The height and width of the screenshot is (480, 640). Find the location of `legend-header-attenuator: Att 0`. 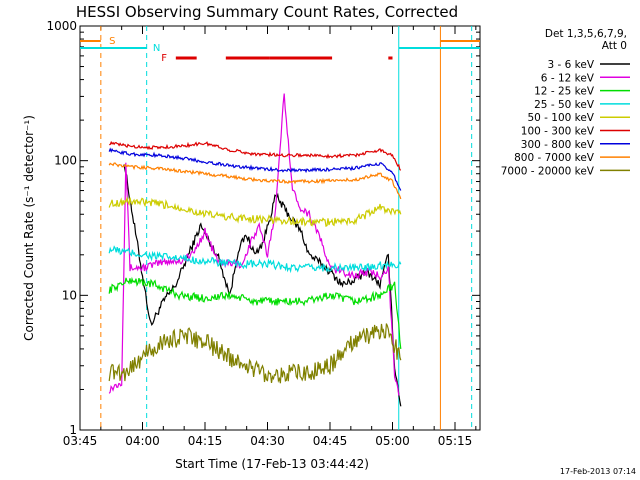

legend-header-attenuator: Att 0 is located at coordinates (614, 46).